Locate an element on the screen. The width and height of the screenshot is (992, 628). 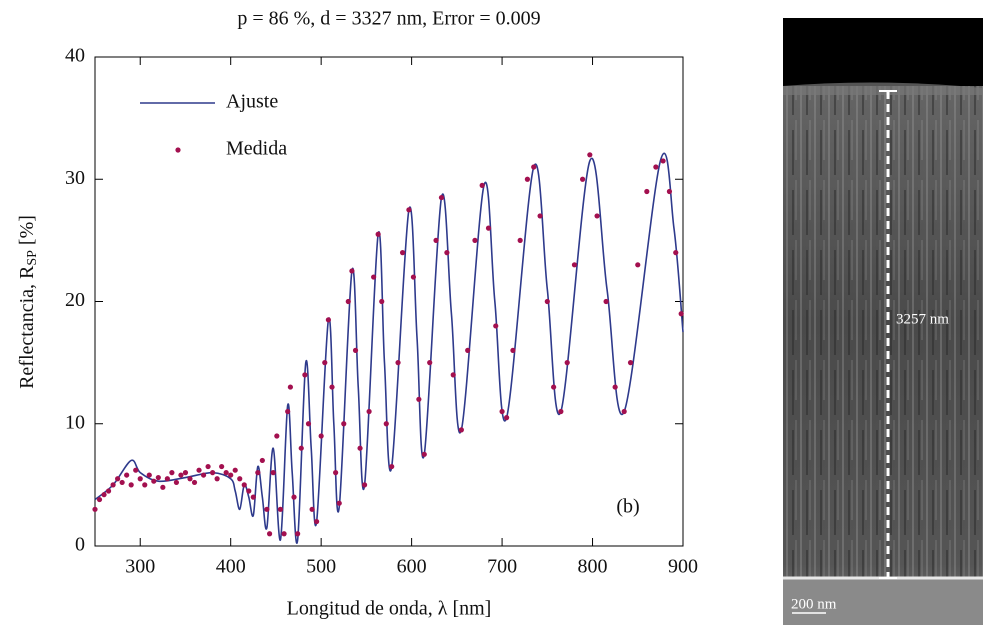
y-axis-label-suffix: [%] is located at coordinates (27, 232).